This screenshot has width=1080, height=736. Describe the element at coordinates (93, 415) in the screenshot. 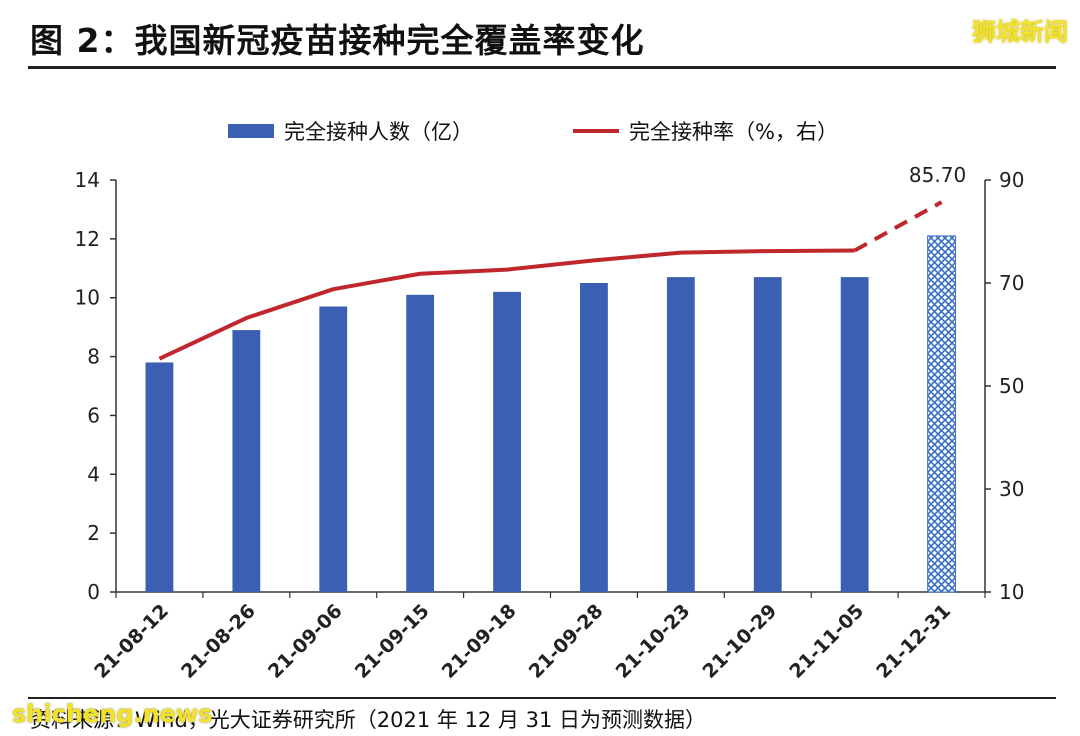

I see `y-left-tick-label: 6` at that location.